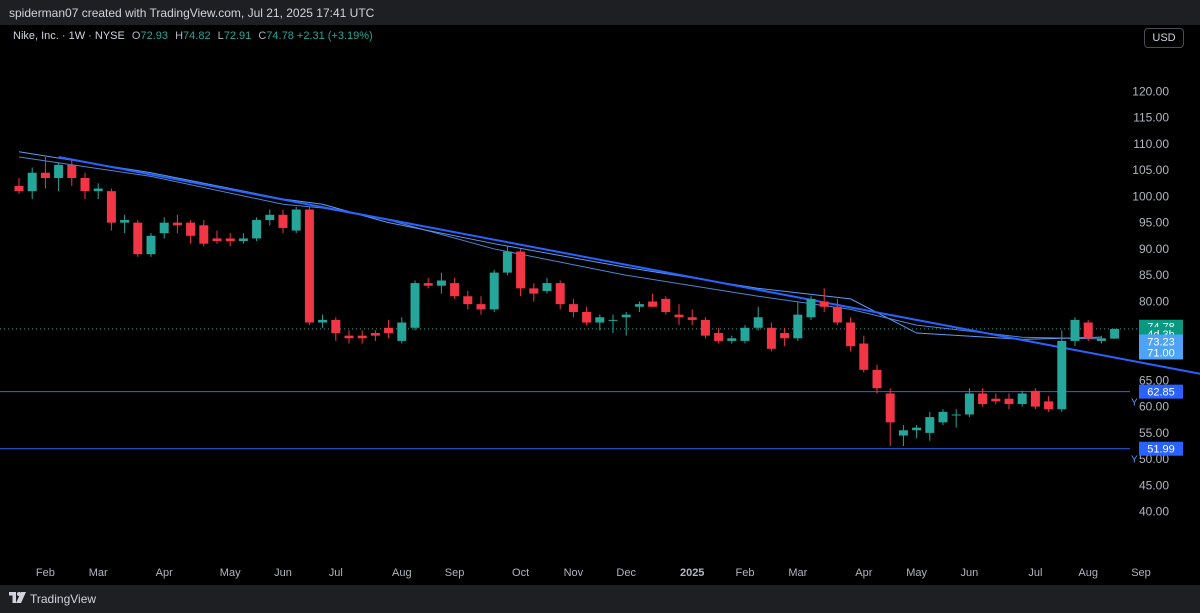 This screenshot has height=613, width=1200. What do you see at coordinates (1154, 433) in the screenshot?
I see `y-axis-tick-label: 55.00` at bounding box center [1154, 433].